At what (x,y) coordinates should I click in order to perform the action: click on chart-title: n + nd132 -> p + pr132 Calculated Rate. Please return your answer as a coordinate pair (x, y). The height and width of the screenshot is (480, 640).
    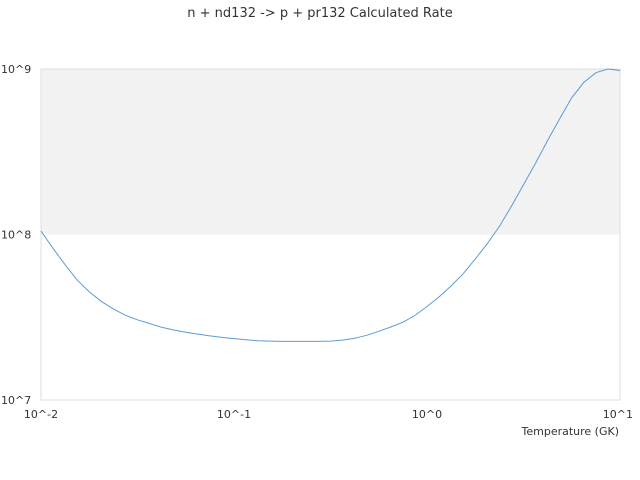
    Looking at the image, I should click on (319, 13).